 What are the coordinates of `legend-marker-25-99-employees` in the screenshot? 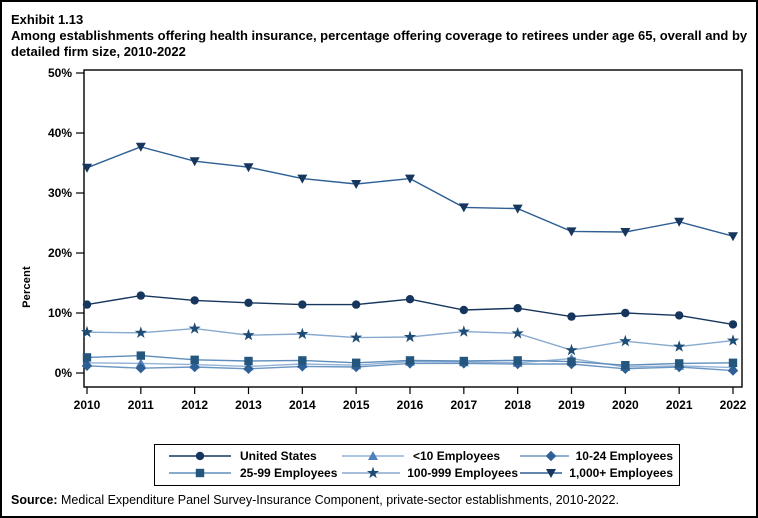 It's located at (200, 473).